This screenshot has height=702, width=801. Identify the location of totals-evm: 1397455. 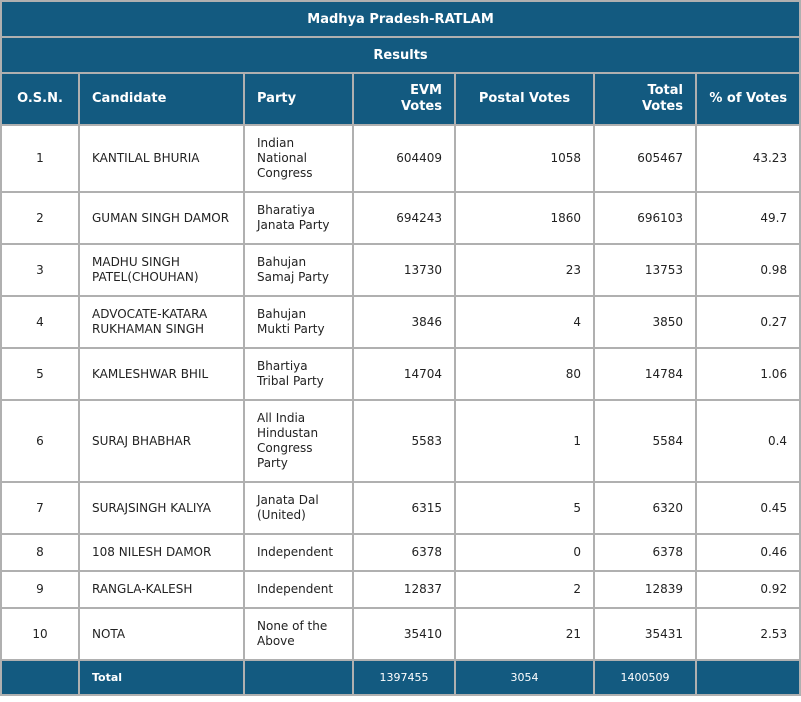
(404, 677).